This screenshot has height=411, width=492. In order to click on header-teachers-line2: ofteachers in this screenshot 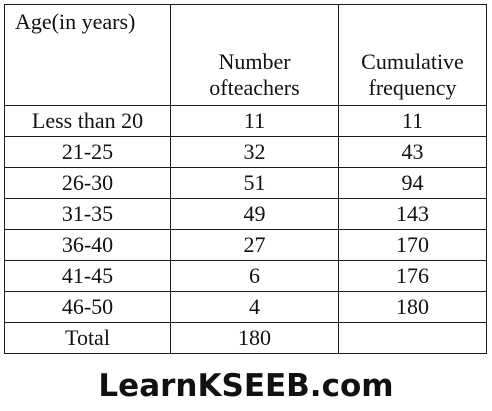, I will do `click(254, 87)`.